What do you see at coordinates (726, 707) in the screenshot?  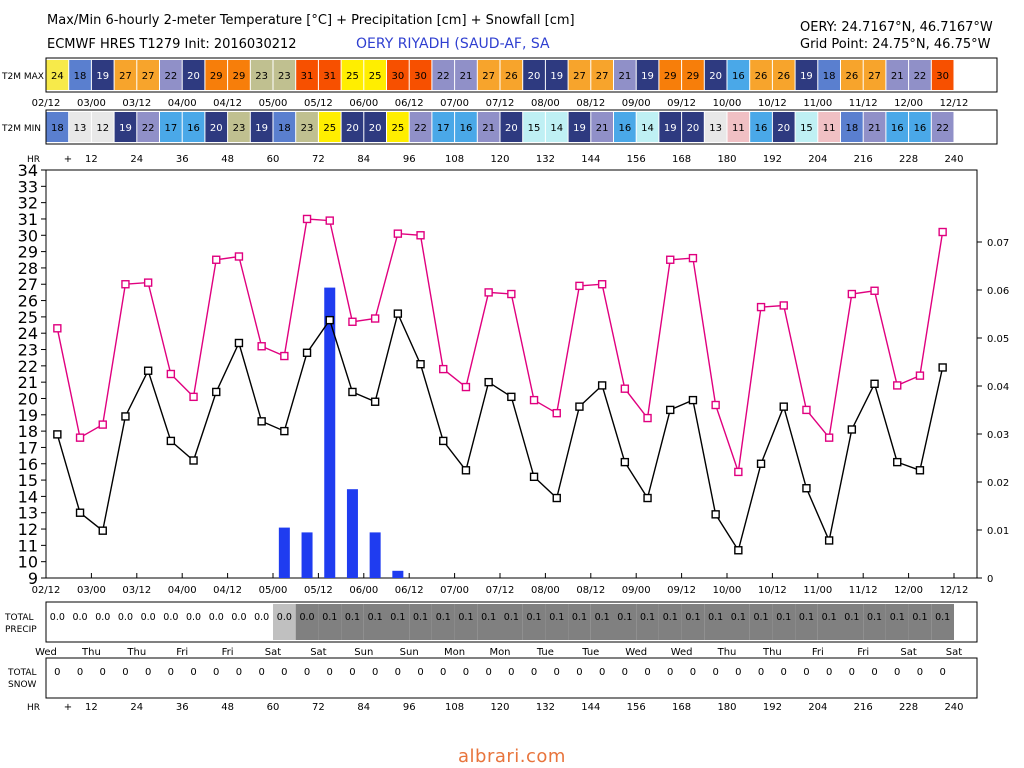 I see `hr-tick-label-bottom: 180` at bounding box center [726, 707].